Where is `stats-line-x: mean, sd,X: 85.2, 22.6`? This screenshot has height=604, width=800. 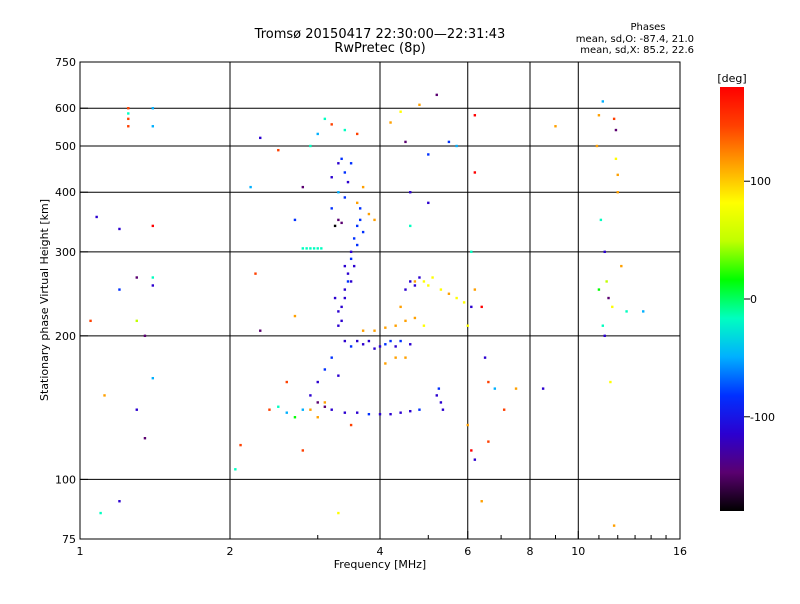 stats-line-x: mean, sd,X: 85.2, 22.6 is located at coordinates (637, 50).